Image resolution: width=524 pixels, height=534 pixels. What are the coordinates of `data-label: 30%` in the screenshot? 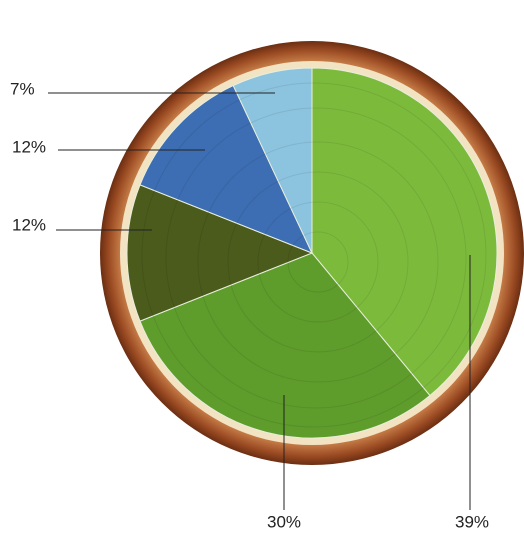 It's located at (284, 521).